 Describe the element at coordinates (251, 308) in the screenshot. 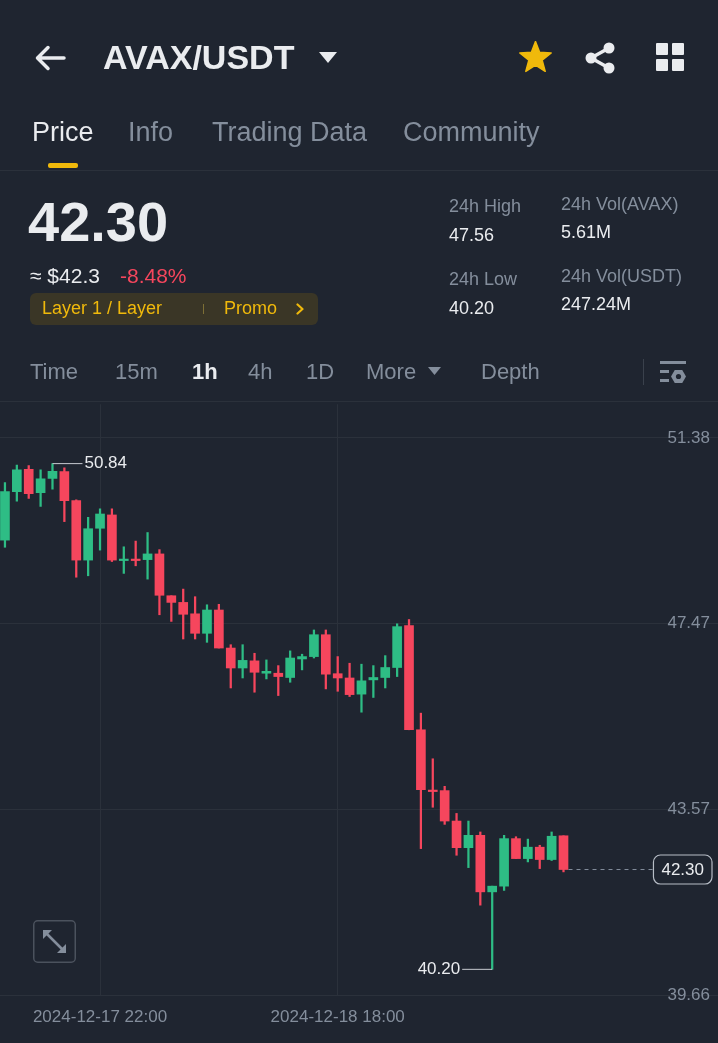

I see `text: Promo` at that location.